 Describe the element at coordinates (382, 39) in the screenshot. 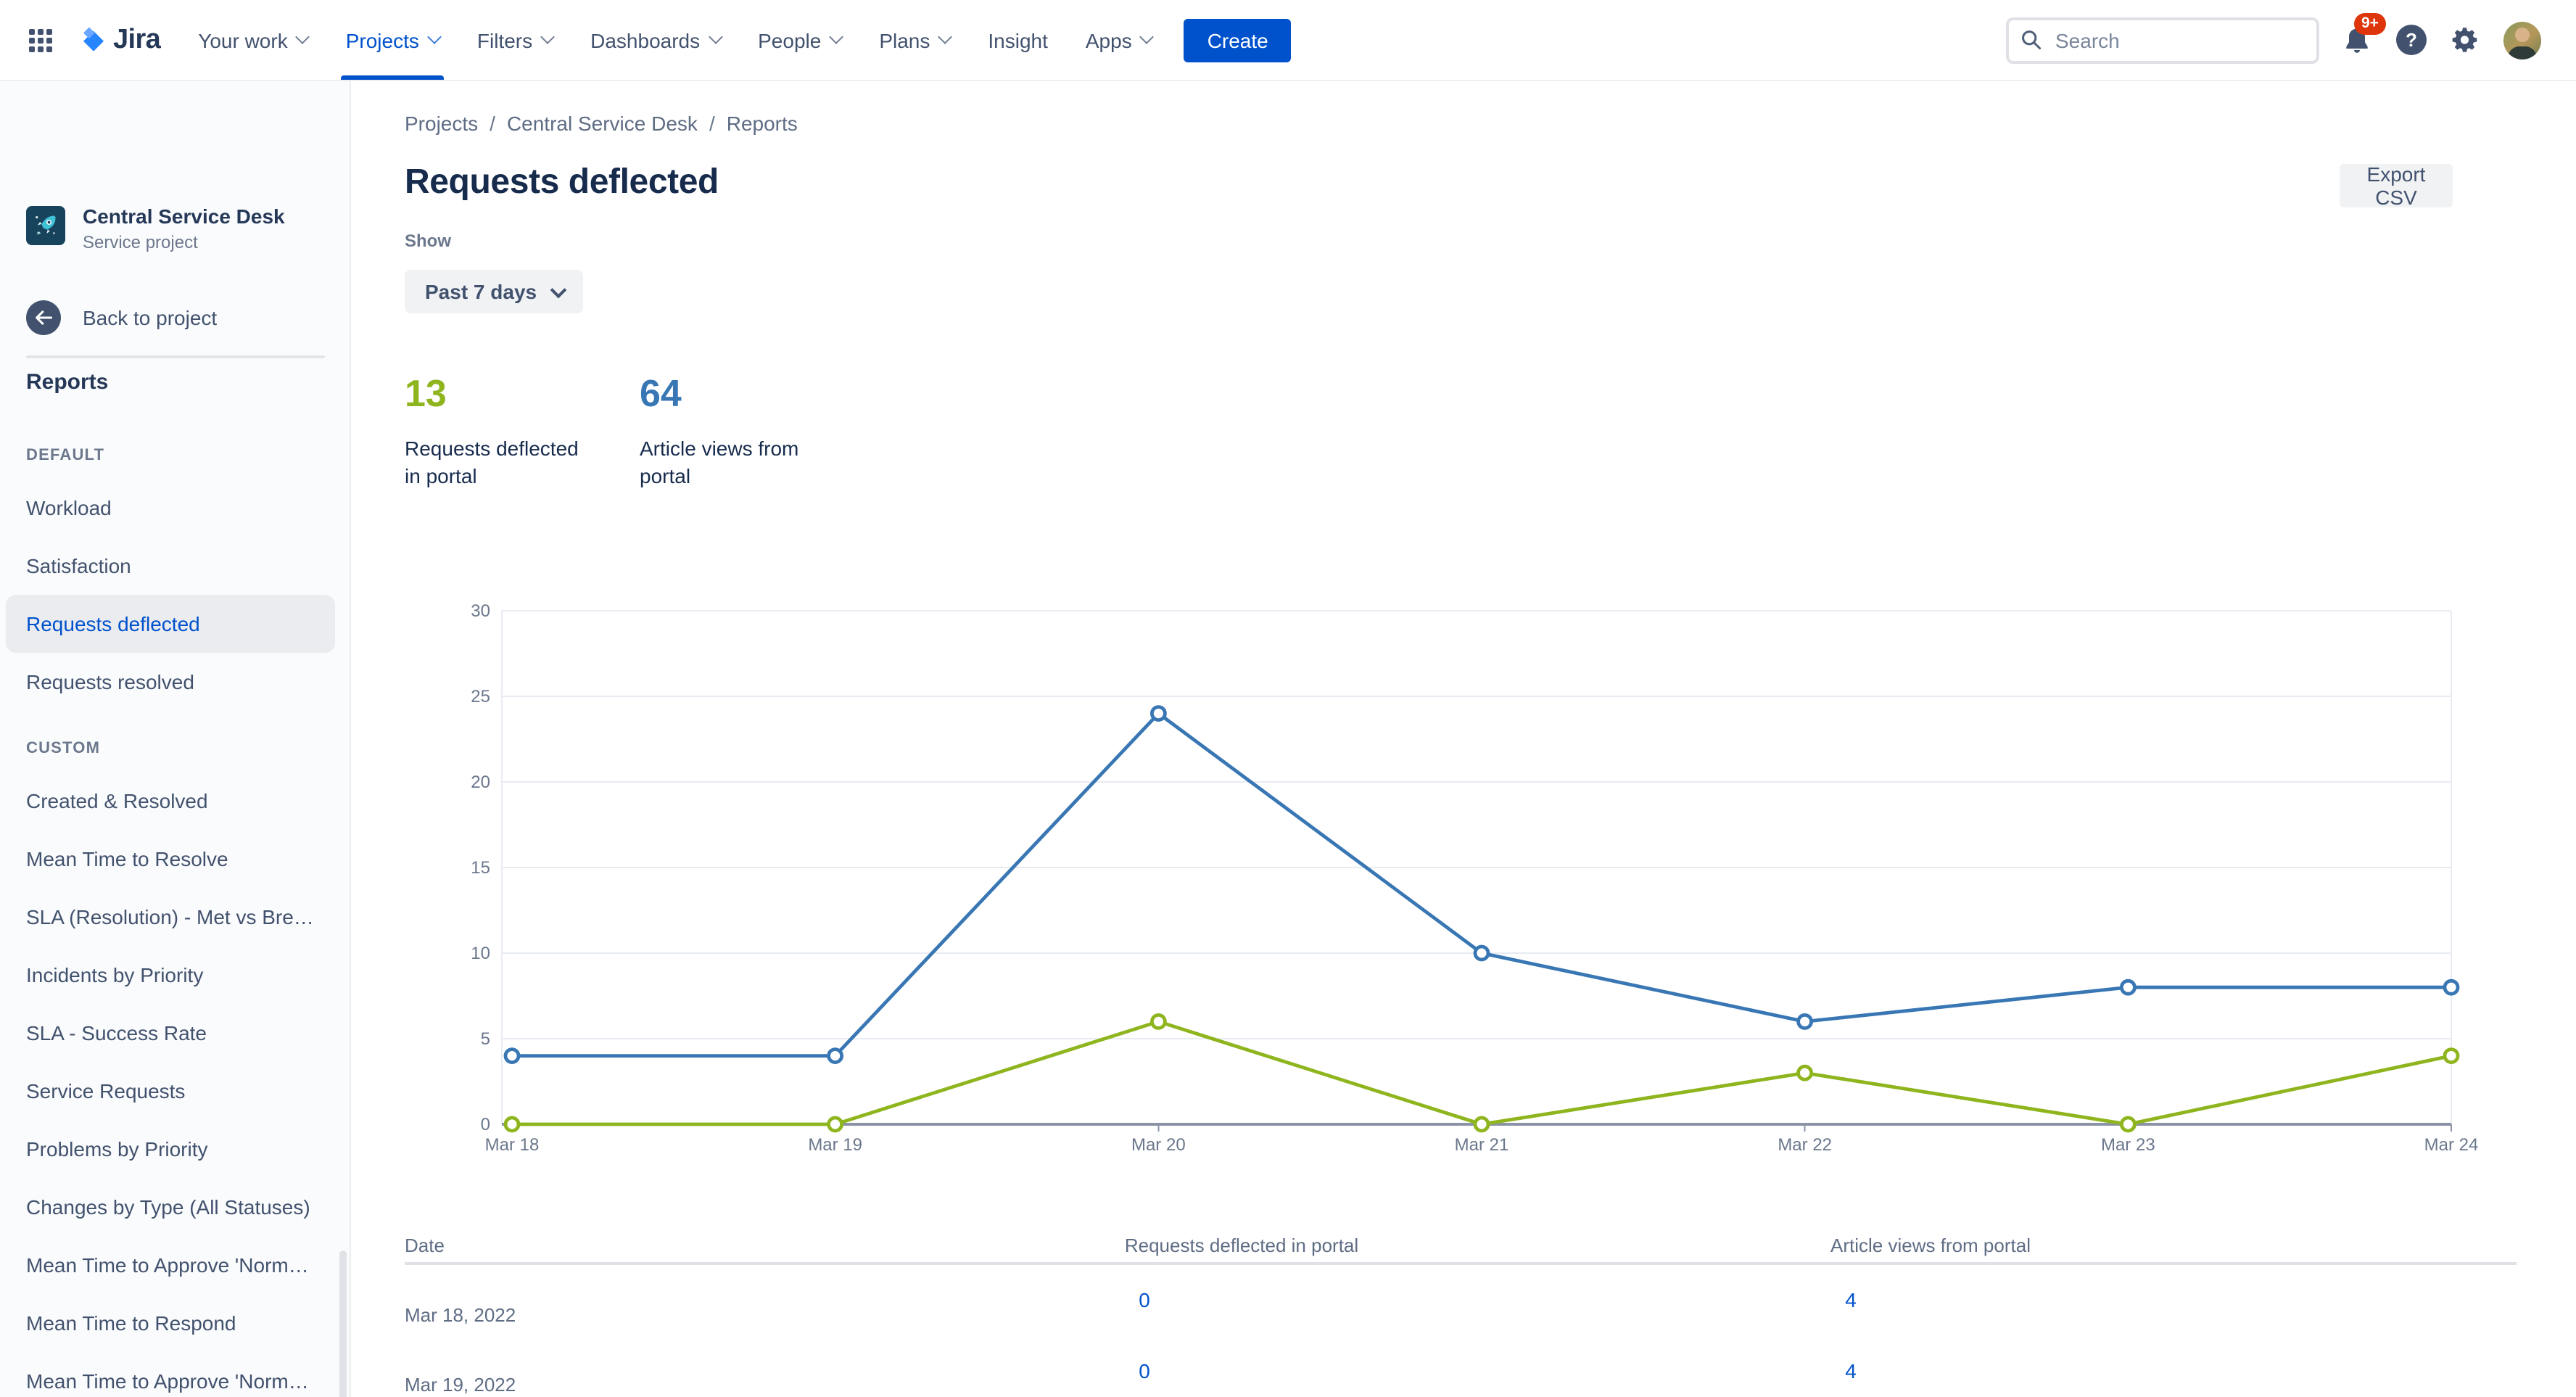

I see `nav-item-label: Projects` at that location.